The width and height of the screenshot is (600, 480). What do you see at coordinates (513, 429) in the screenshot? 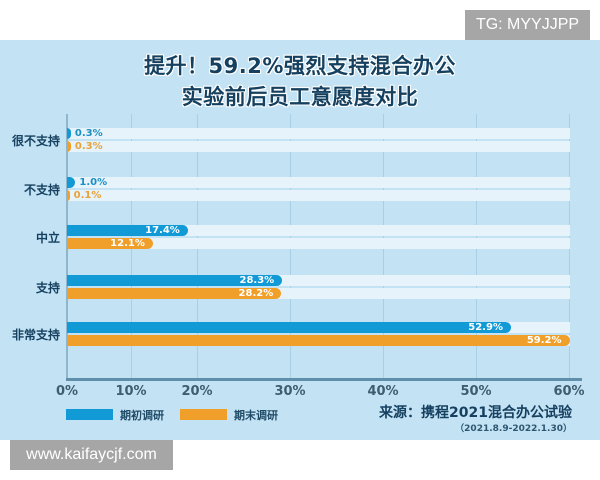
I see `source-date: （2021.8.9-2022.1.30）` at bounding box center [513, 429].